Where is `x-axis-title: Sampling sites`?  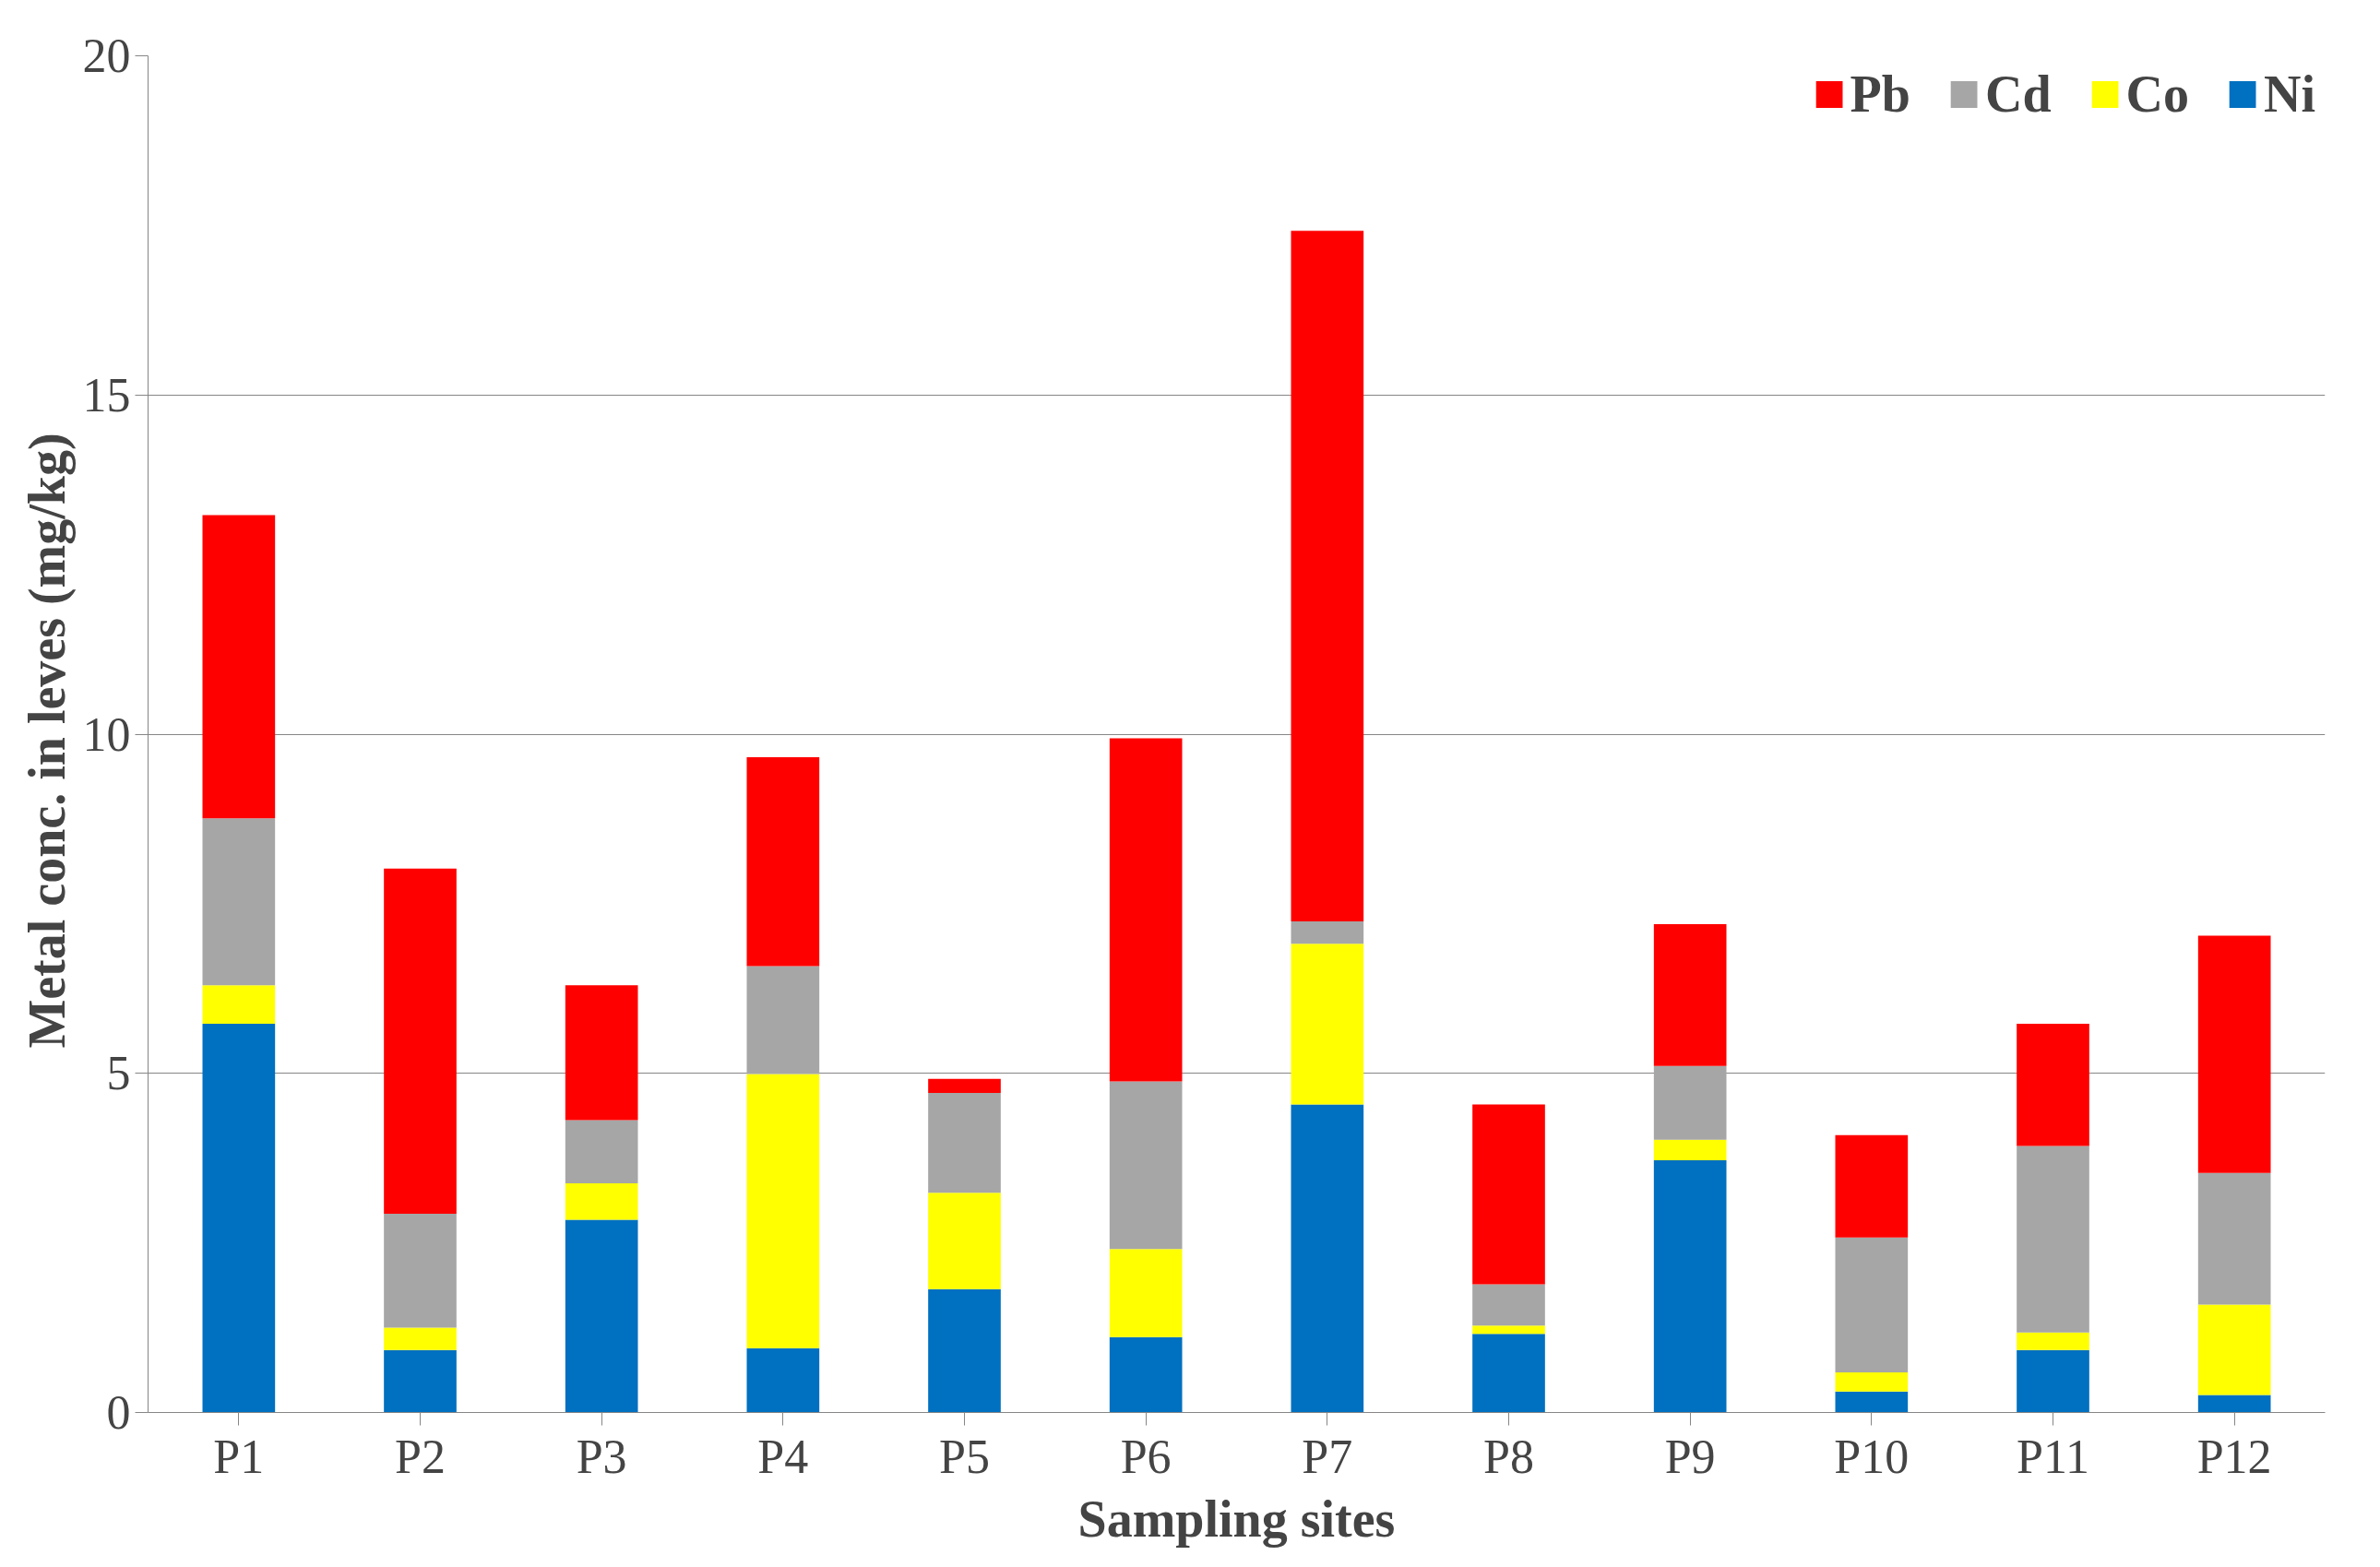 x-axis-title: Sampling sites is located at coordinates (1236, 1519).